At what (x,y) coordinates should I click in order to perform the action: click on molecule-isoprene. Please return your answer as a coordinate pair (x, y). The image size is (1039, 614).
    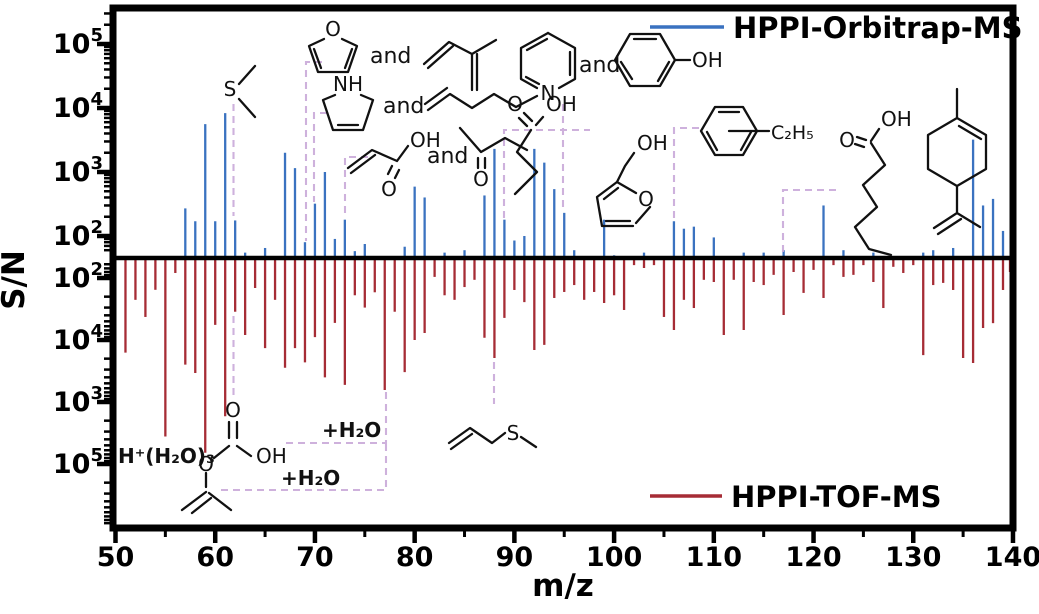
    Looking at the image, I should click on (460, 65).